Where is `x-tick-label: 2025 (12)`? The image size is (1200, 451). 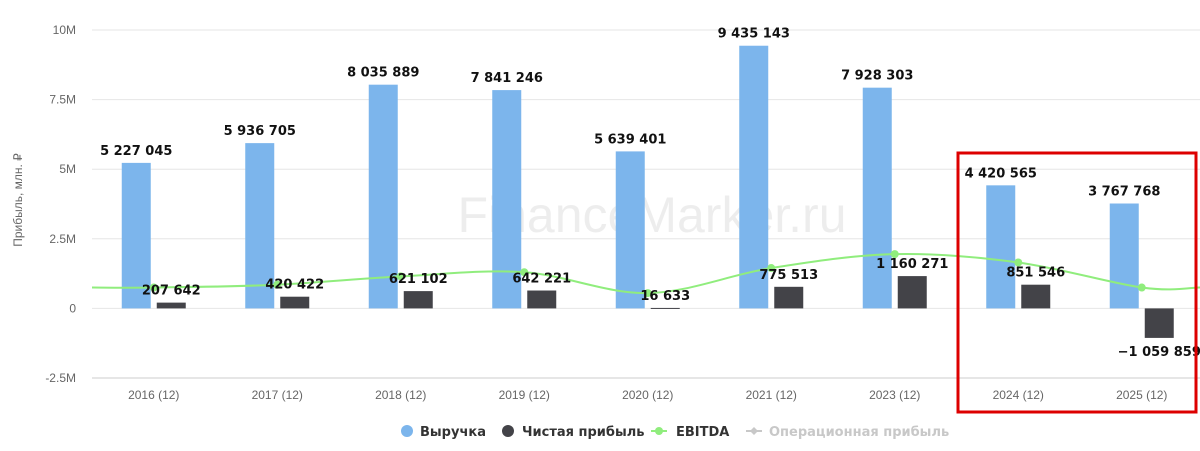
x-tick-label: 2025 (12) is located at coordinates (1141, 395).